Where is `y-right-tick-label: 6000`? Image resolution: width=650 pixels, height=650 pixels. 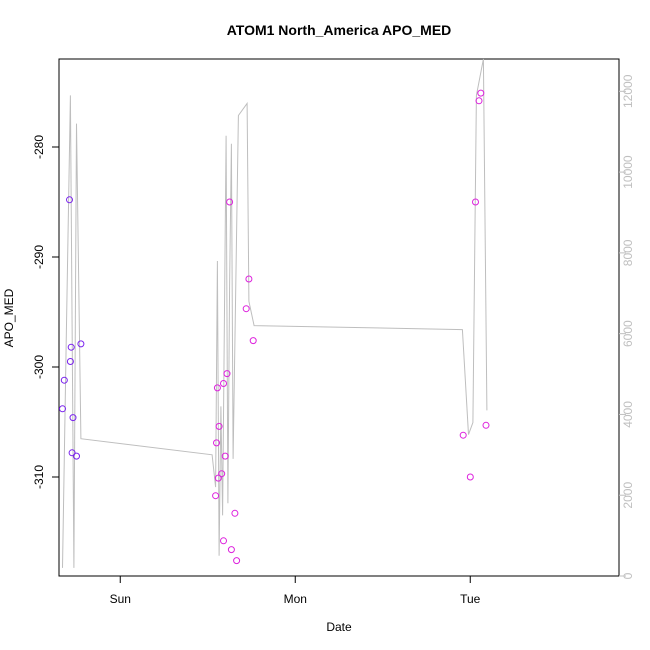 y-right-tick-label: 6000 is located at coordinates (628, 333).